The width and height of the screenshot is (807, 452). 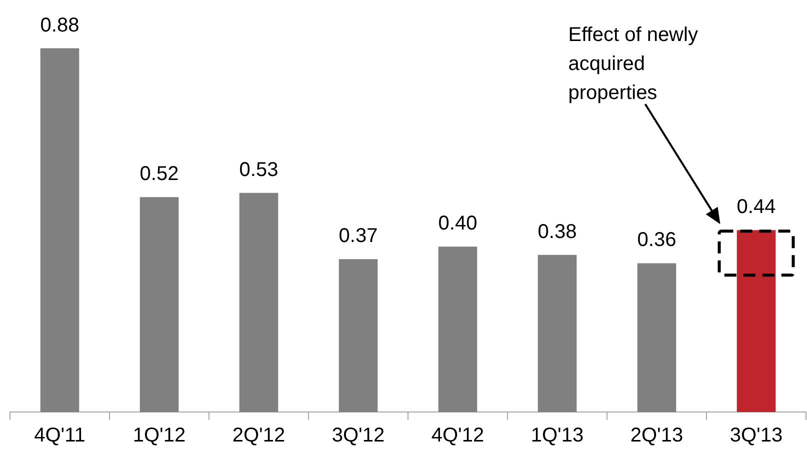 I want to click on x-tick-label: 2Q'12, so click(x=259, y=435).